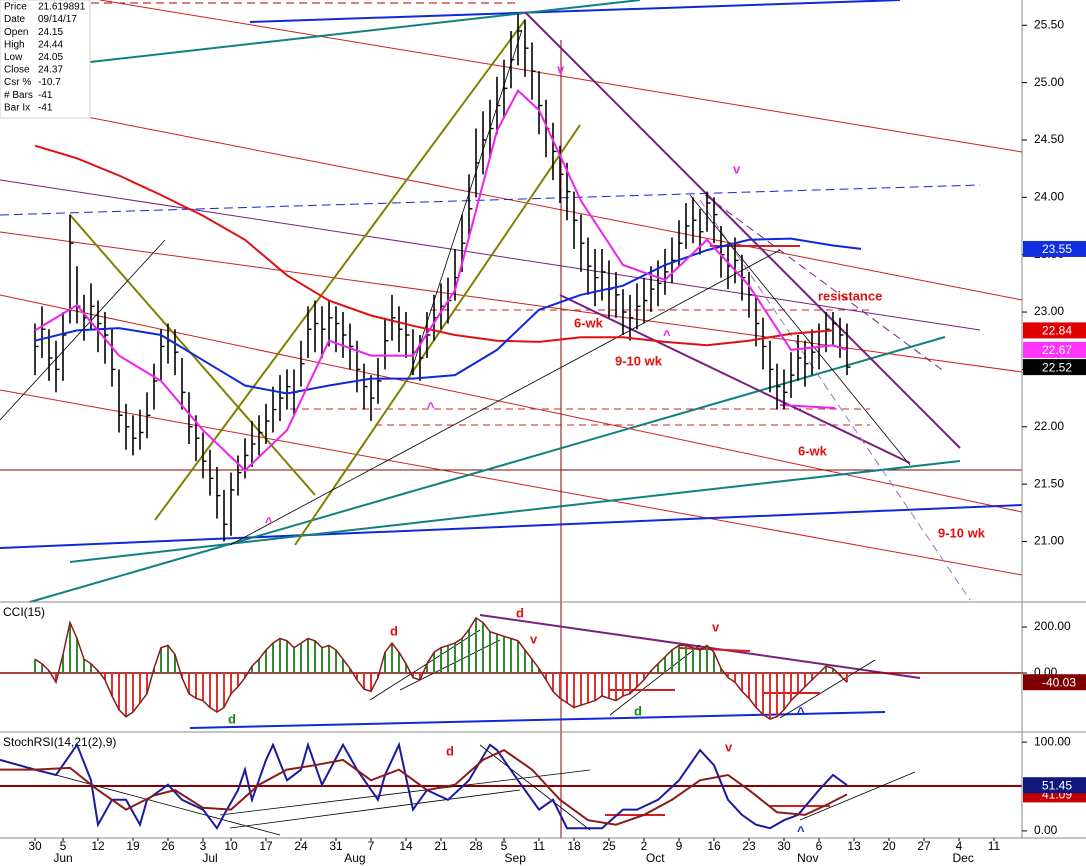 Image resolution: width=1086 pixels, height=866 pixels. Describe the element at coordinates (476, 846) in the screenshot. I see `x-tick-label: 28` at that location.